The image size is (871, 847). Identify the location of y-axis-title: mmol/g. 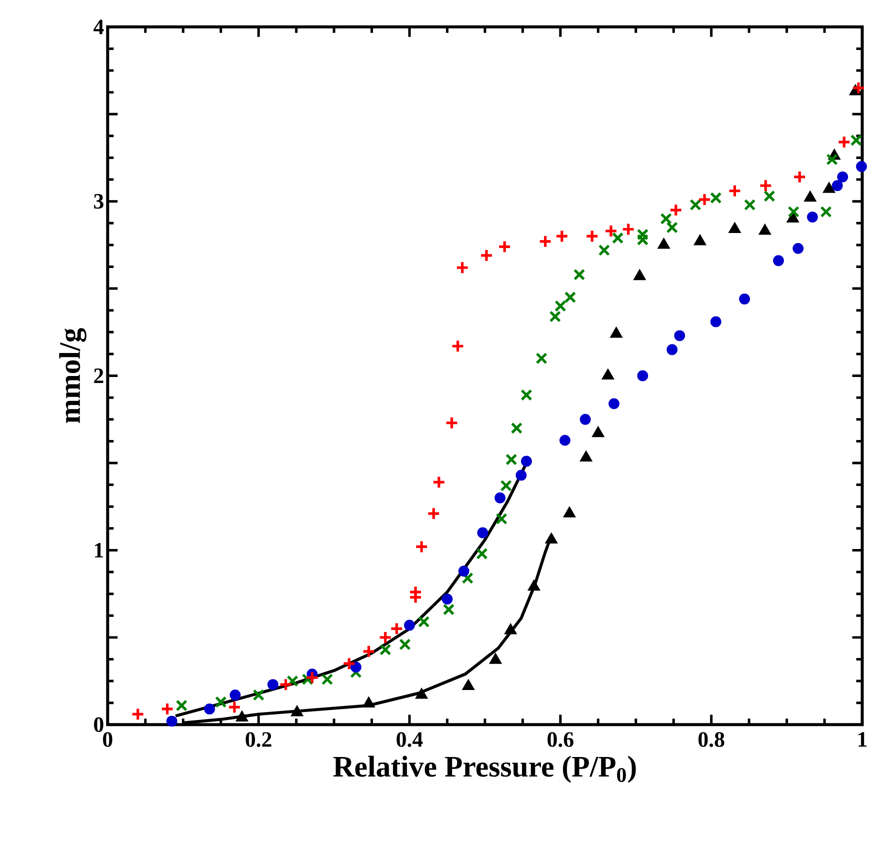
(72, 375).